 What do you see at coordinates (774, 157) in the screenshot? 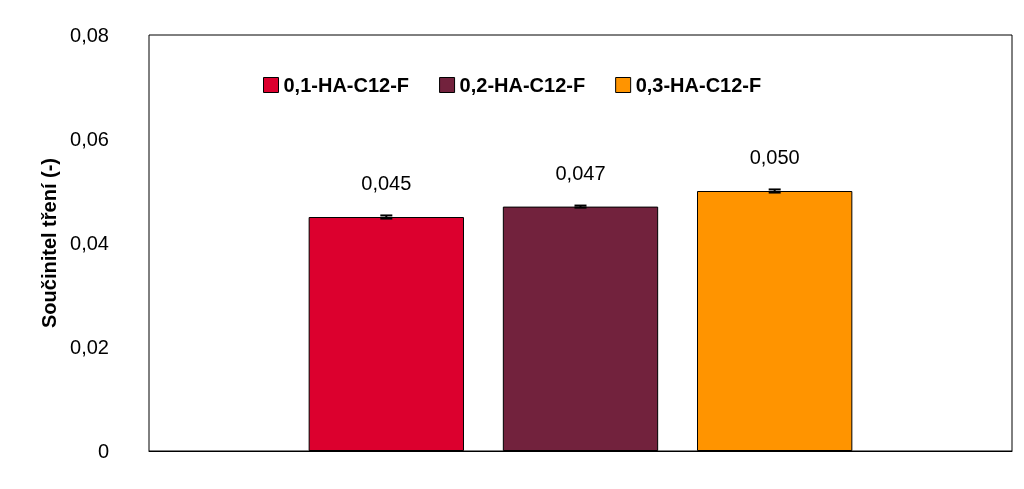
I see `data-label: 0,050` at bounding box center [774, 157].